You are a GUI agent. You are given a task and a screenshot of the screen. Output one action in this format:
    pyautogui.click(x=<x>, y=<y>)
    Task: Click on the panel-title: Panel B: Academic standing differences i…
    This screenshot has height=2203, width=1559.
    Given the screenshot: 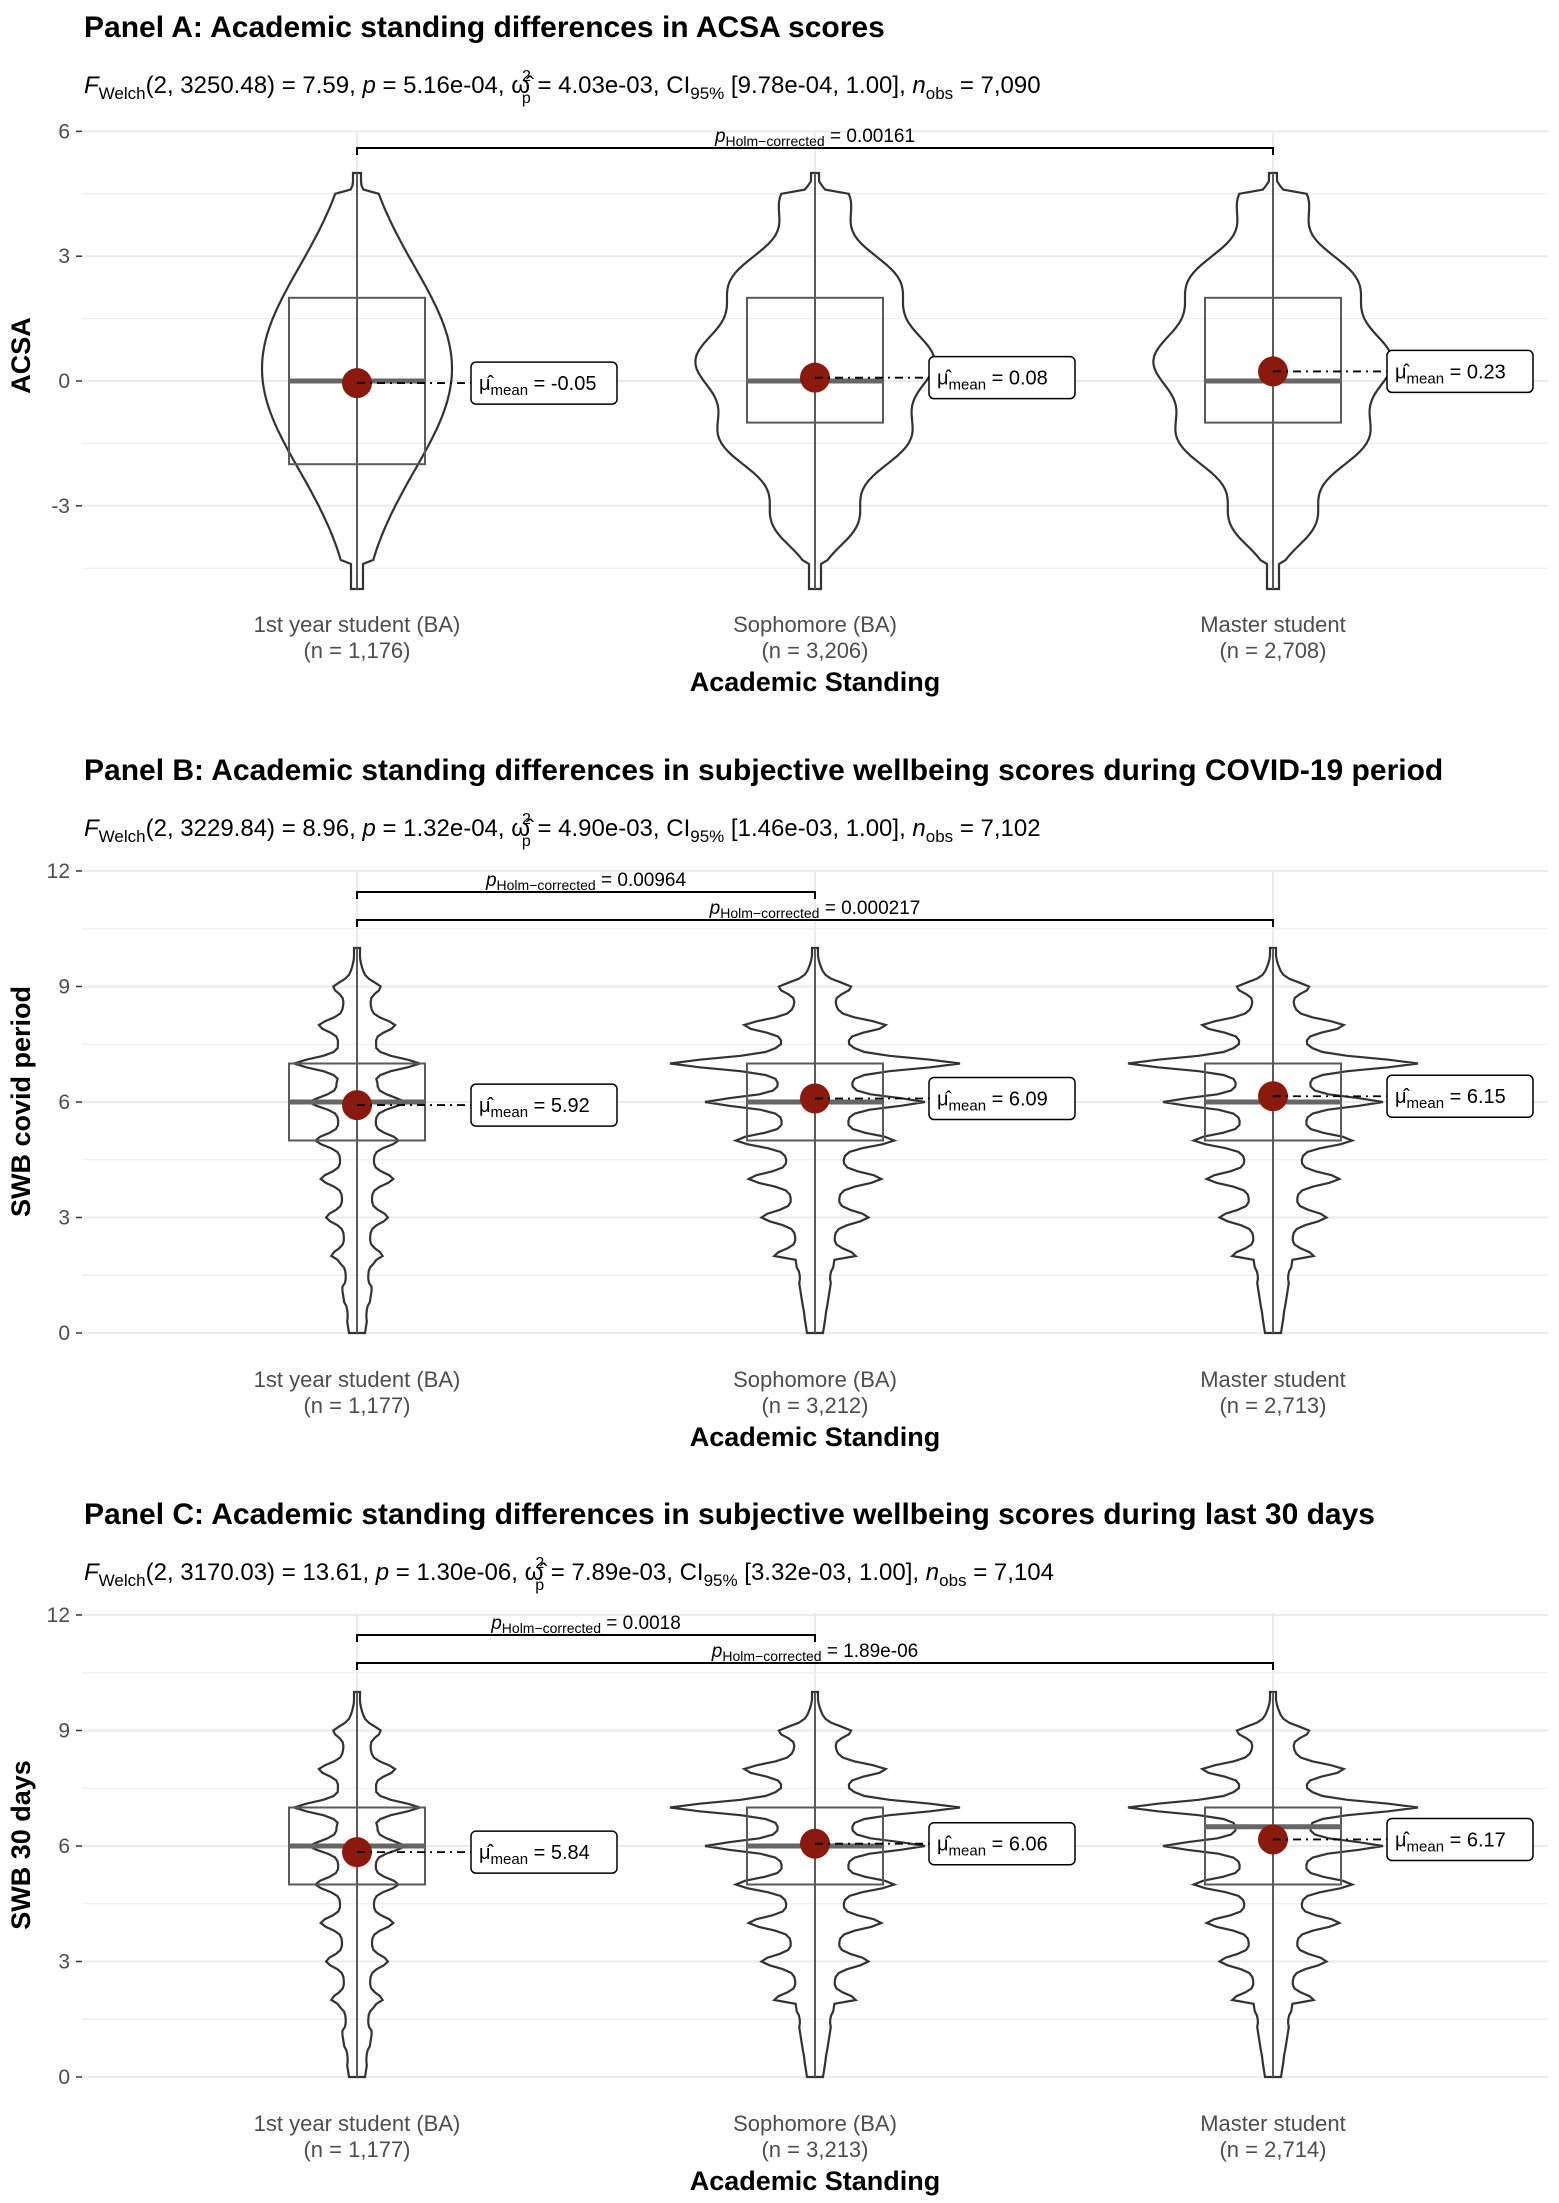 What is the action you would take?
    pyautogui.click(x=763, y=770)
    